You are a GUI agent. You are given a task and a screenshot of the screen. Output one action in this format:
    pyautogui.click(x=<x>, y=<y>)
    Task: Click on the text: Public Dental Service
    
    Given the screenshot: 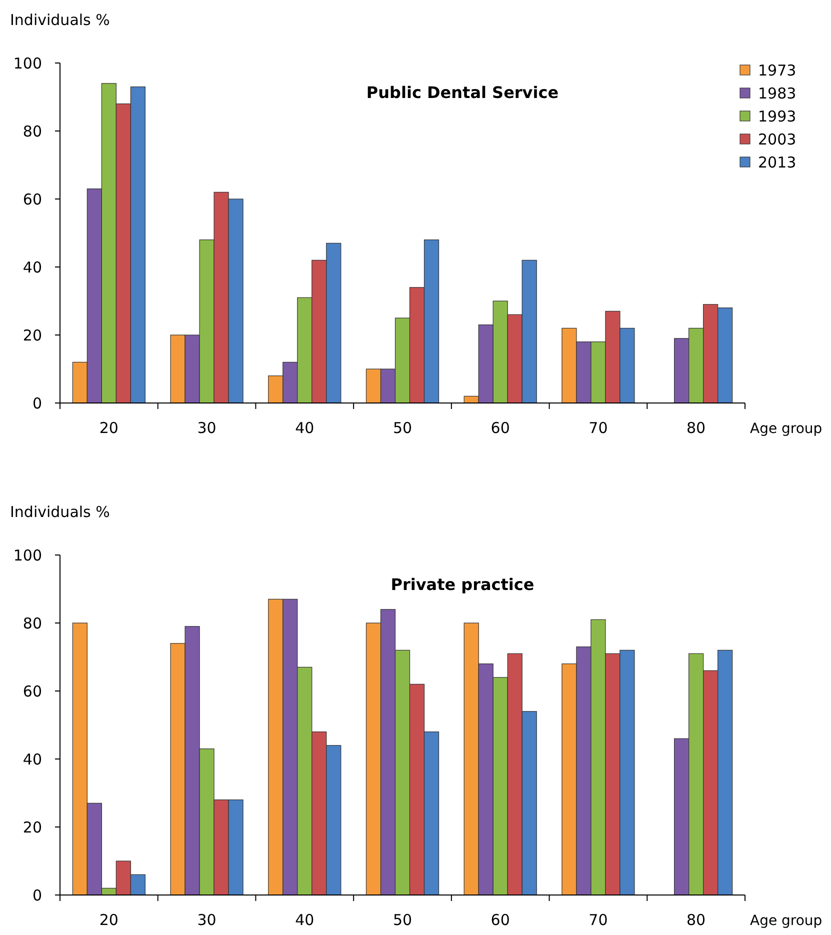 What is the action you would take?
    pyautogui.click(x=462, y=92)
    